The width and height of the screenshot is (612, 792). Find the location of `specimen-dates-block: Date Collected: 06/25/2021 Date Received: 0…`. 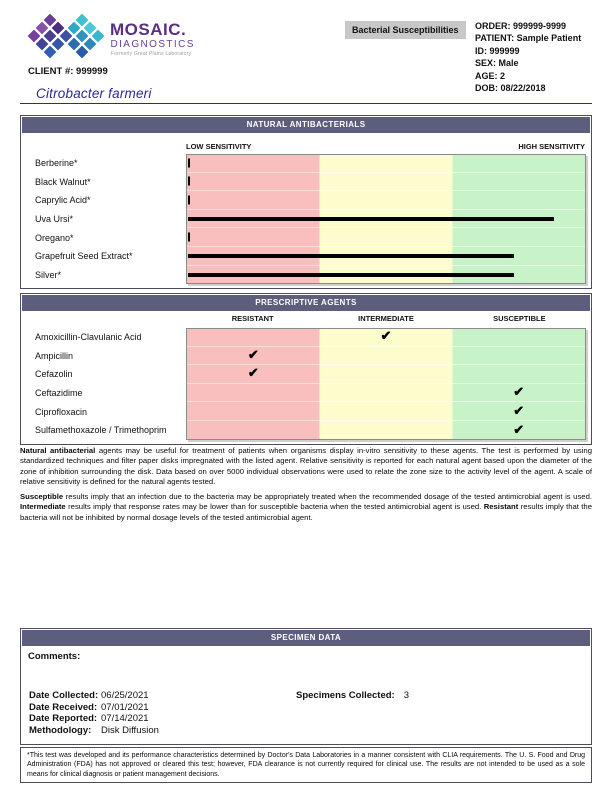

specimen-dates-block: Date Collected: 06/25/2021 Date Received: 0… is located at coordinates (94, 713).